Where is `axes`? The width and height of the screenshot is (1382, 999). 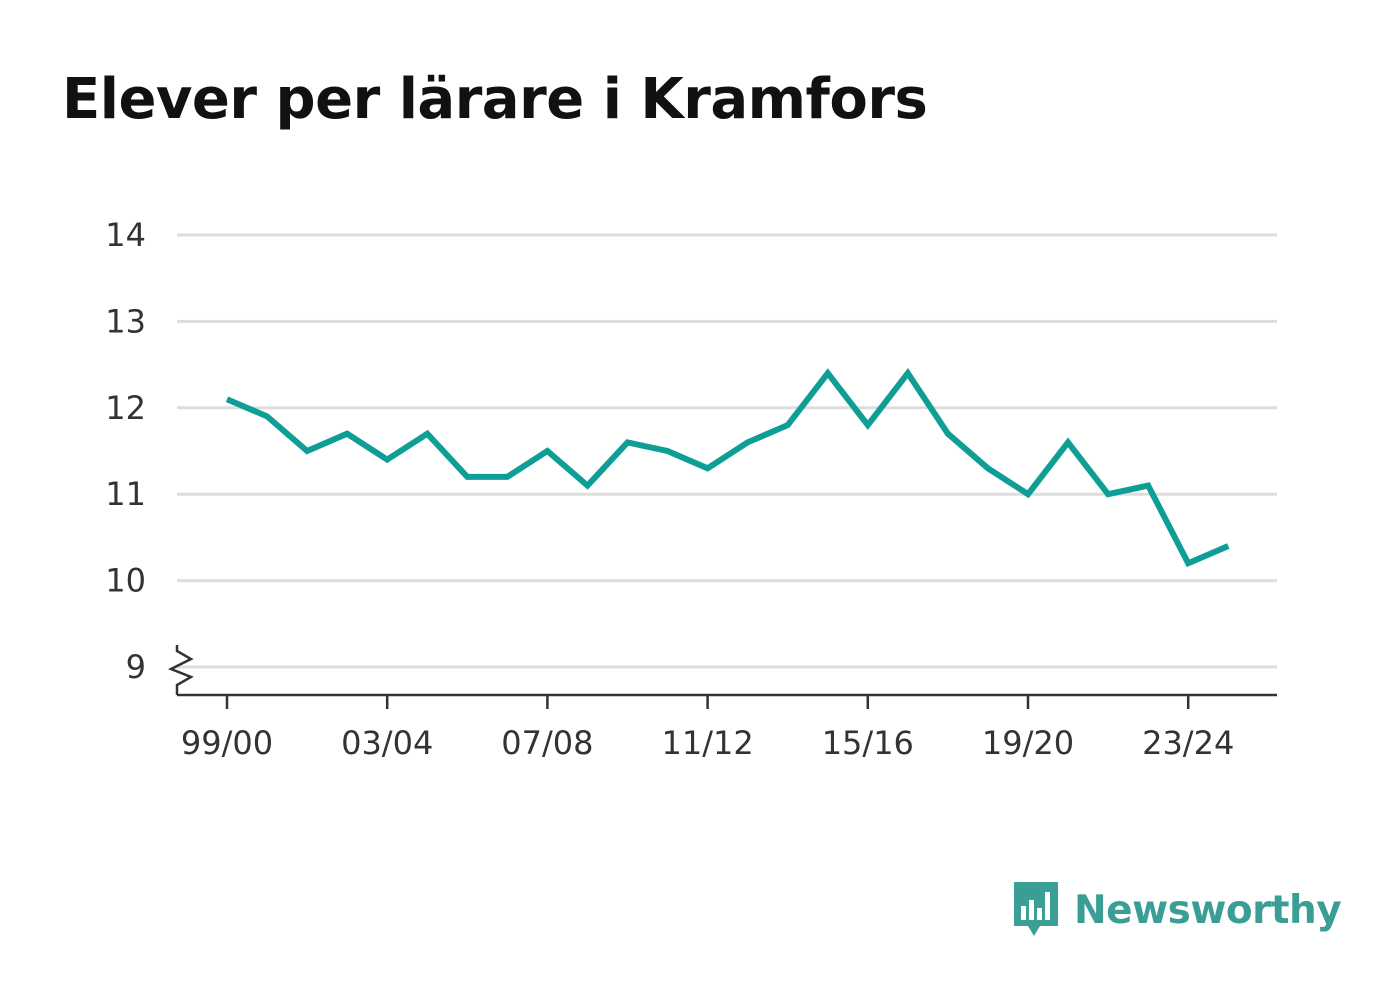 axes is located at coordinates (722, 677).